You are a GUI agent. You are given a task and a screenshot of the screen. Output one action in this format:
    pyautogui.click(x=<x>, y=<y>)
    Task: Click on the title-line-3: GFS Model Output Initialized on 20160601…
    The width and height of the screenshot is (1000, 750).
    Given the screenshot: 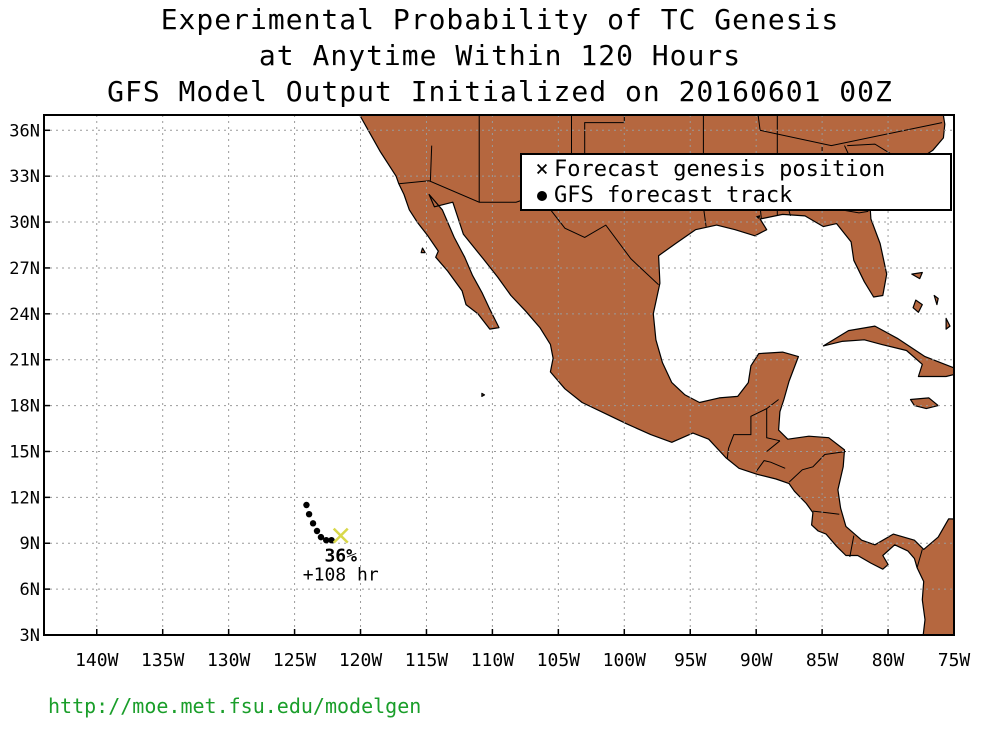 What is the action you would take?
    pyautogui.click(x=500, y=91)
    